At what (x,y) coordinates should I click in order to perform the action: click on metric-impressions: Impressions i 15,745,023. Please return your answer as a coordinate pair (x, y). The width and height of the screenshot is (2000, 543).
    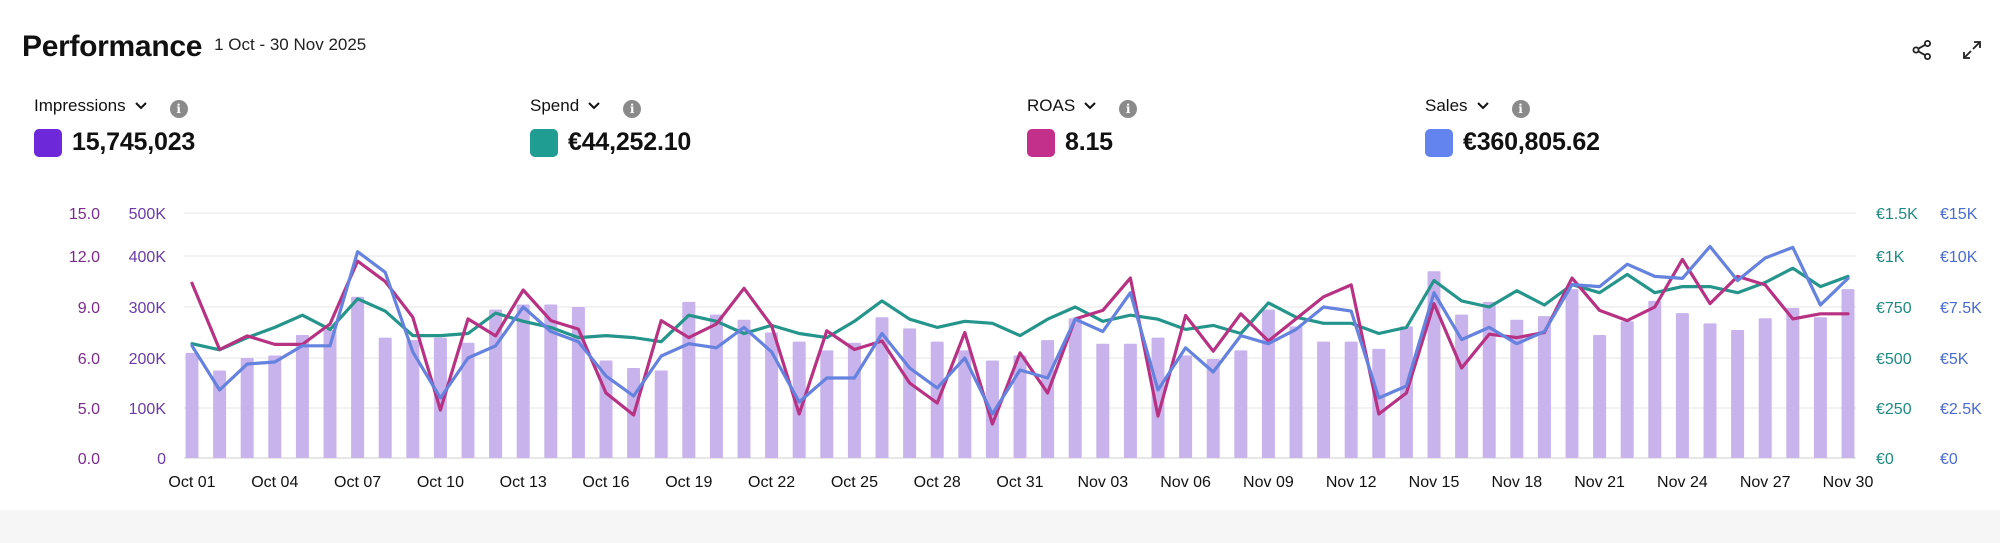
    Looking at the image, I should click on (114, 126).